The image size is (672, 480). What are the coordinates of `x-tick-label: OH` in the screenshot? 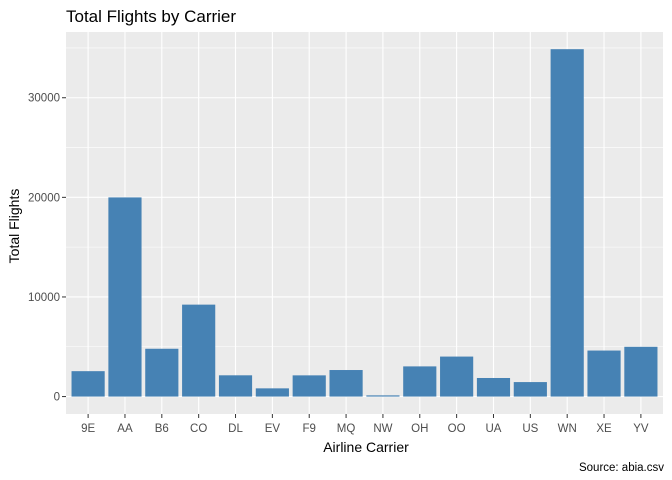 It's located at (419, 429).